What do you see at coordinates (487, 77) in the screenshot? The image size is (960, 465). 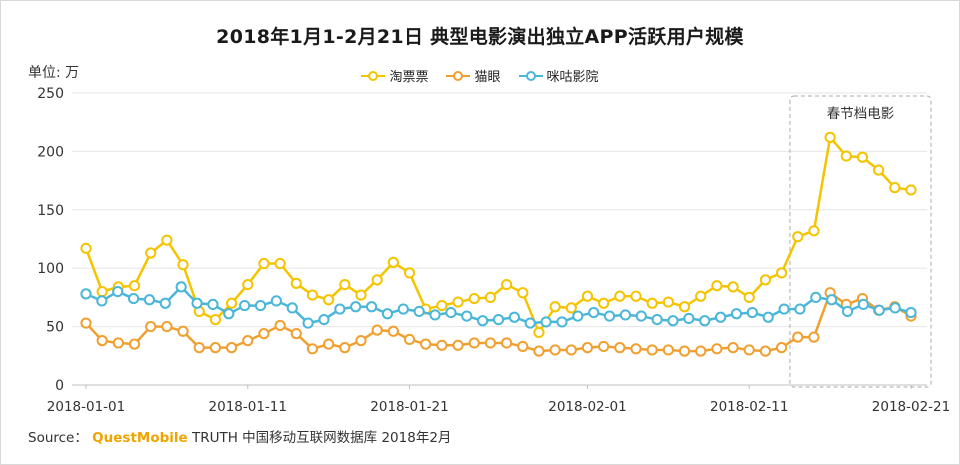 I see `legend-label-maoyan: 猫眼` at bounding box center [487, 77].